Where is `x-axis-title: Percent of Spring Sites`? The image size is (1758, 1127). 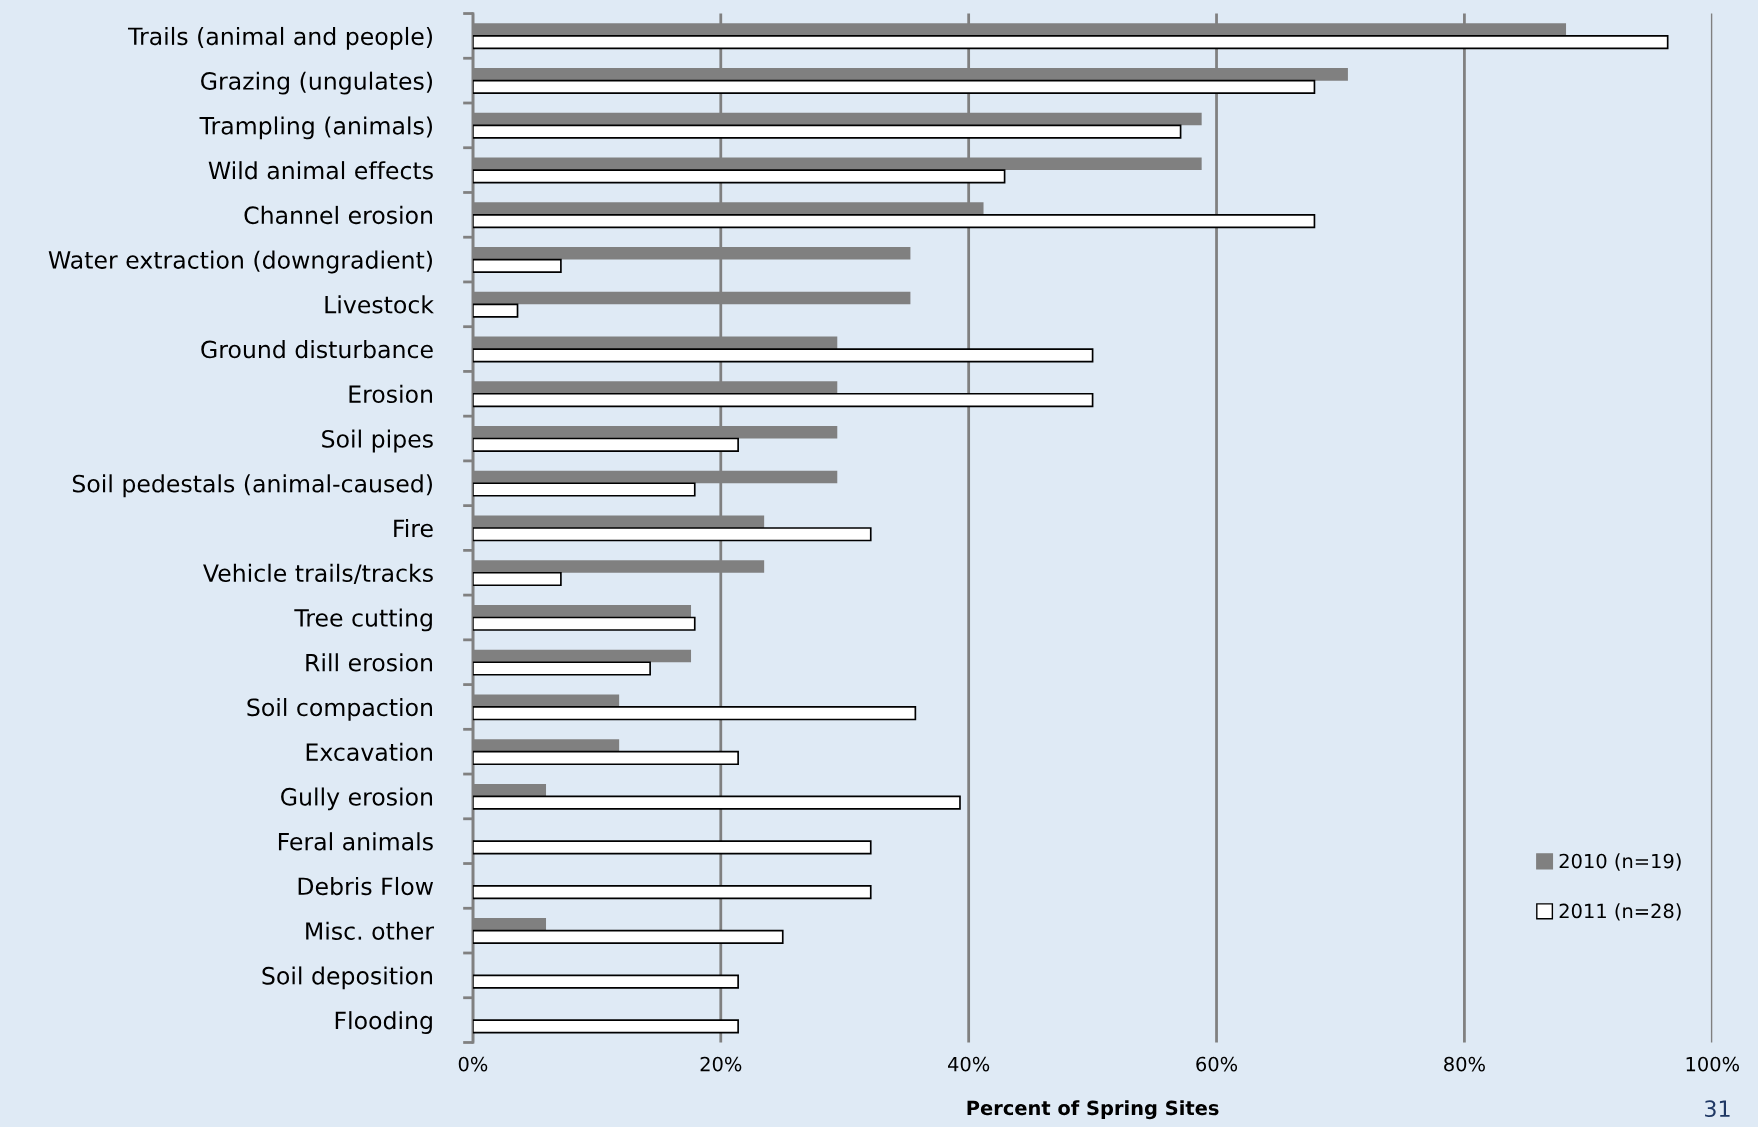 x-axis-title: Percent of Spring Sites is located at coordinates (1093, 1110).